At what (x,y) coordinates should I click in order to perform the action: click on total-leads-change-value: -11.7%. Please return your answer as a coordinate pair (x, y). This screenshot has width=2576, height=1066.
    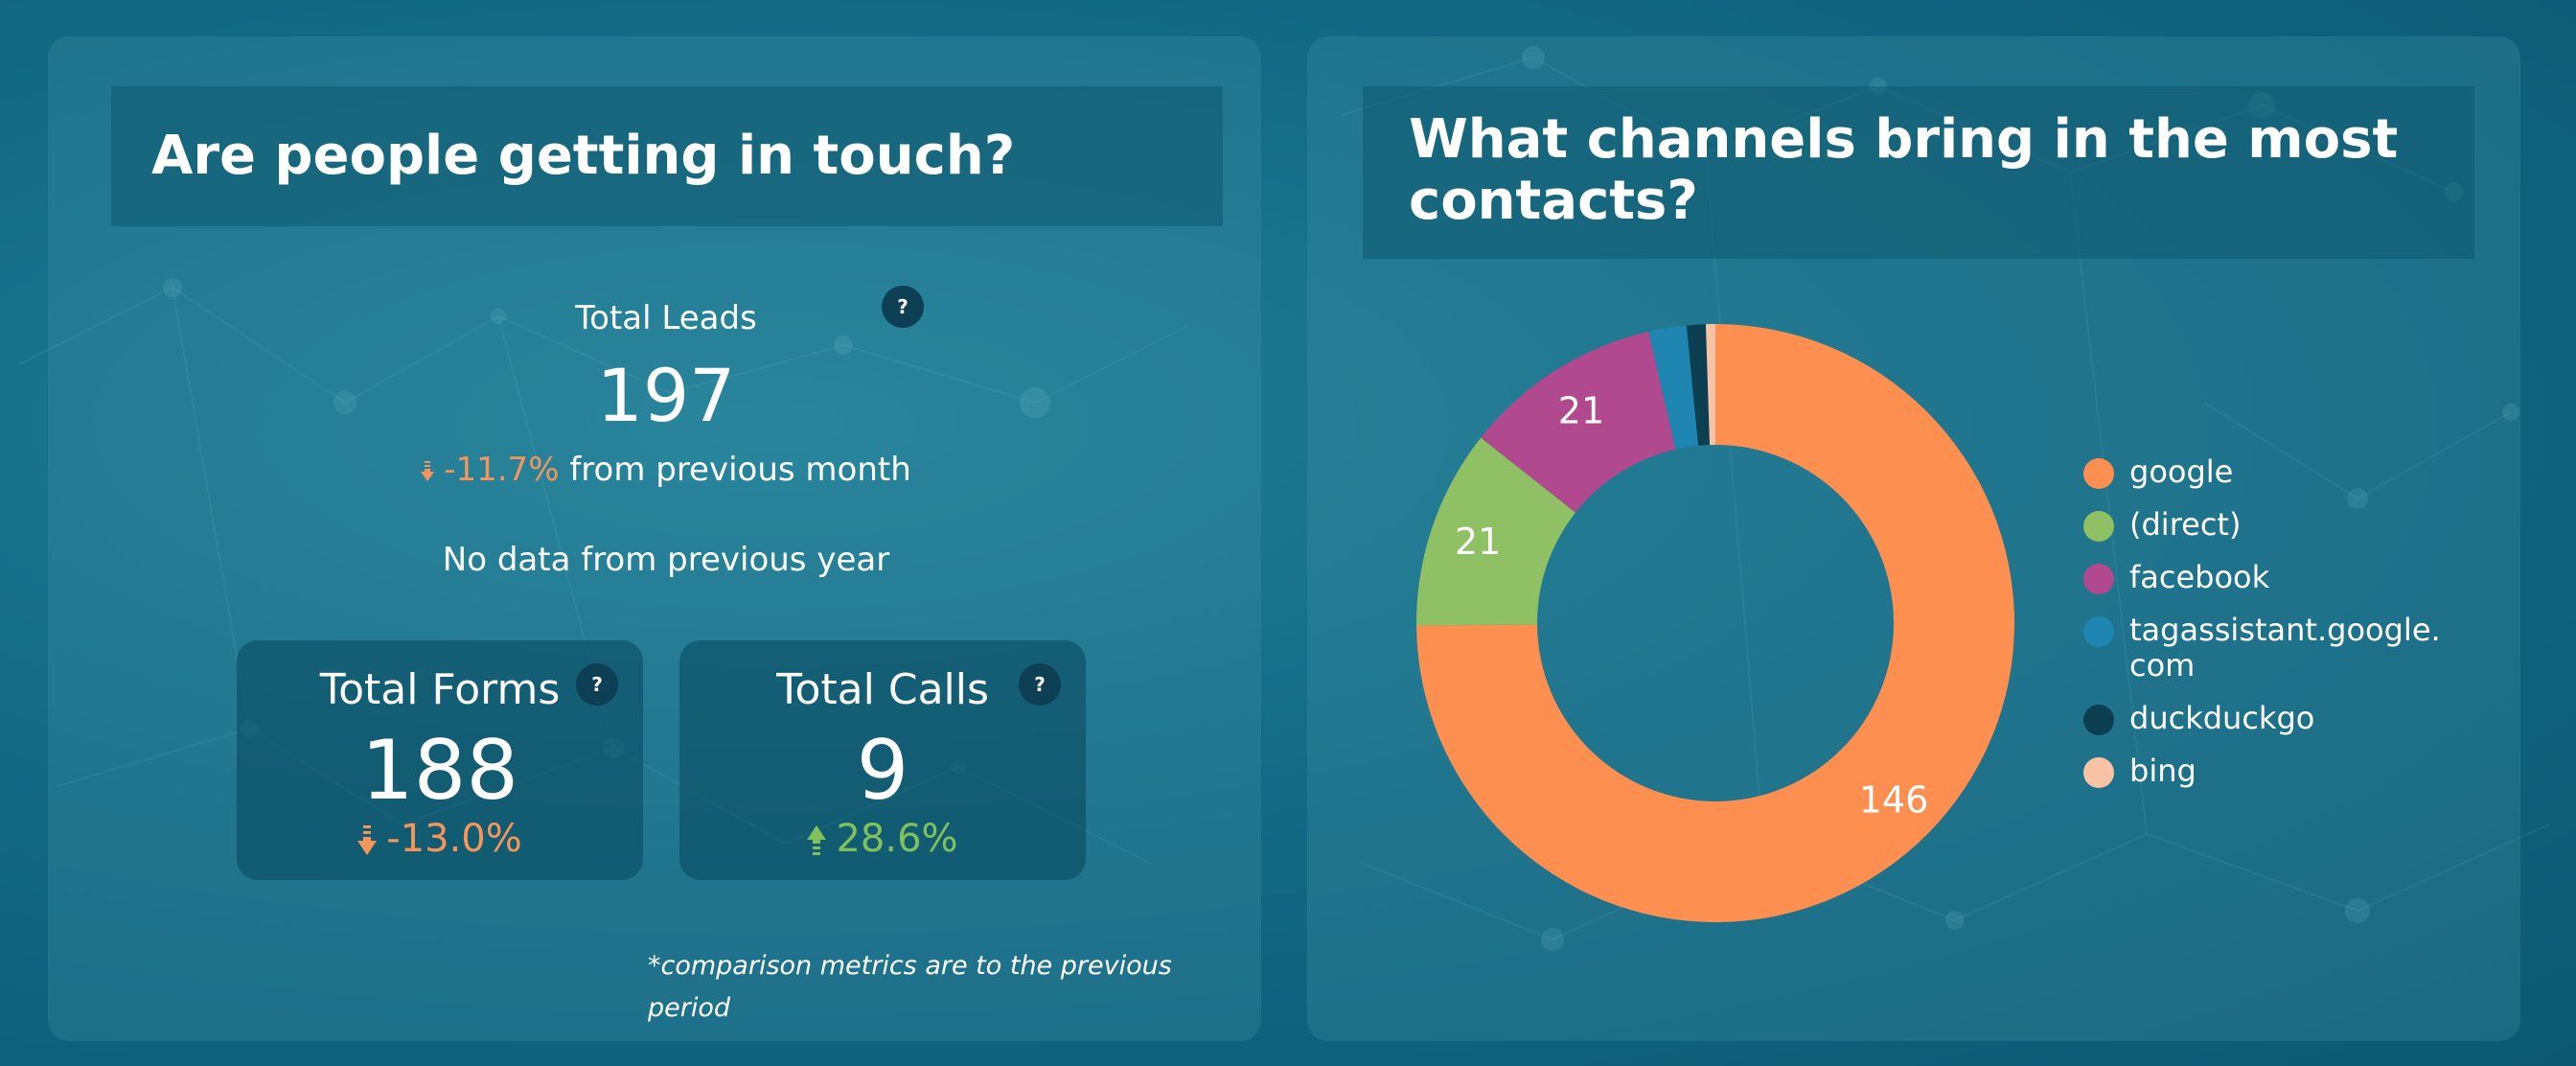
    Looking at the image, I should click on (502, 470).